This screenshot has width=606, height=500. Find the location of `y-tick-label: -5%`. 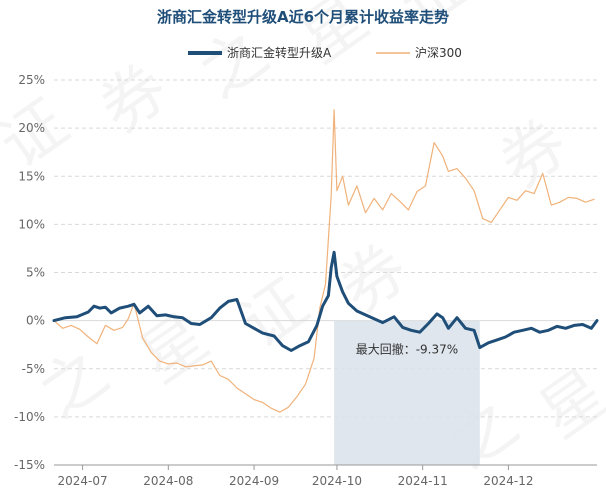

y-tick-label: -5% is located at coordinates (33, 369).